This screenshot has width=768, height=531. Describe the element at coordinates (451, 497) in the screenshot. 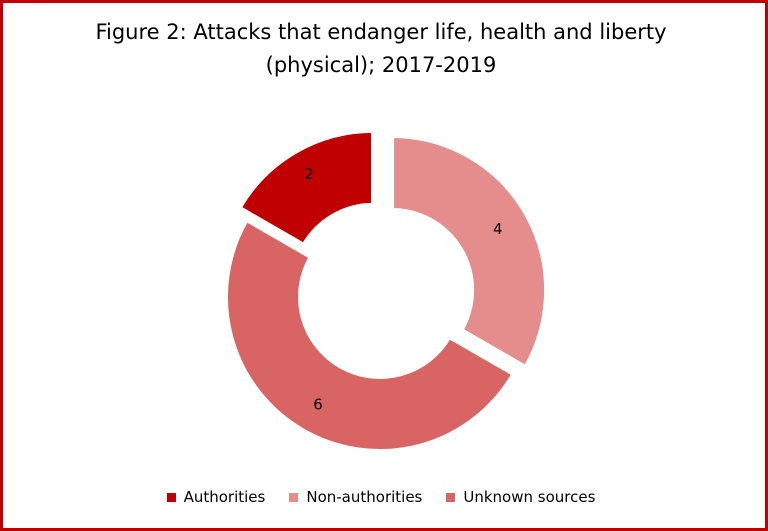

I see `legend-swatch-unknown-sources` at that location.